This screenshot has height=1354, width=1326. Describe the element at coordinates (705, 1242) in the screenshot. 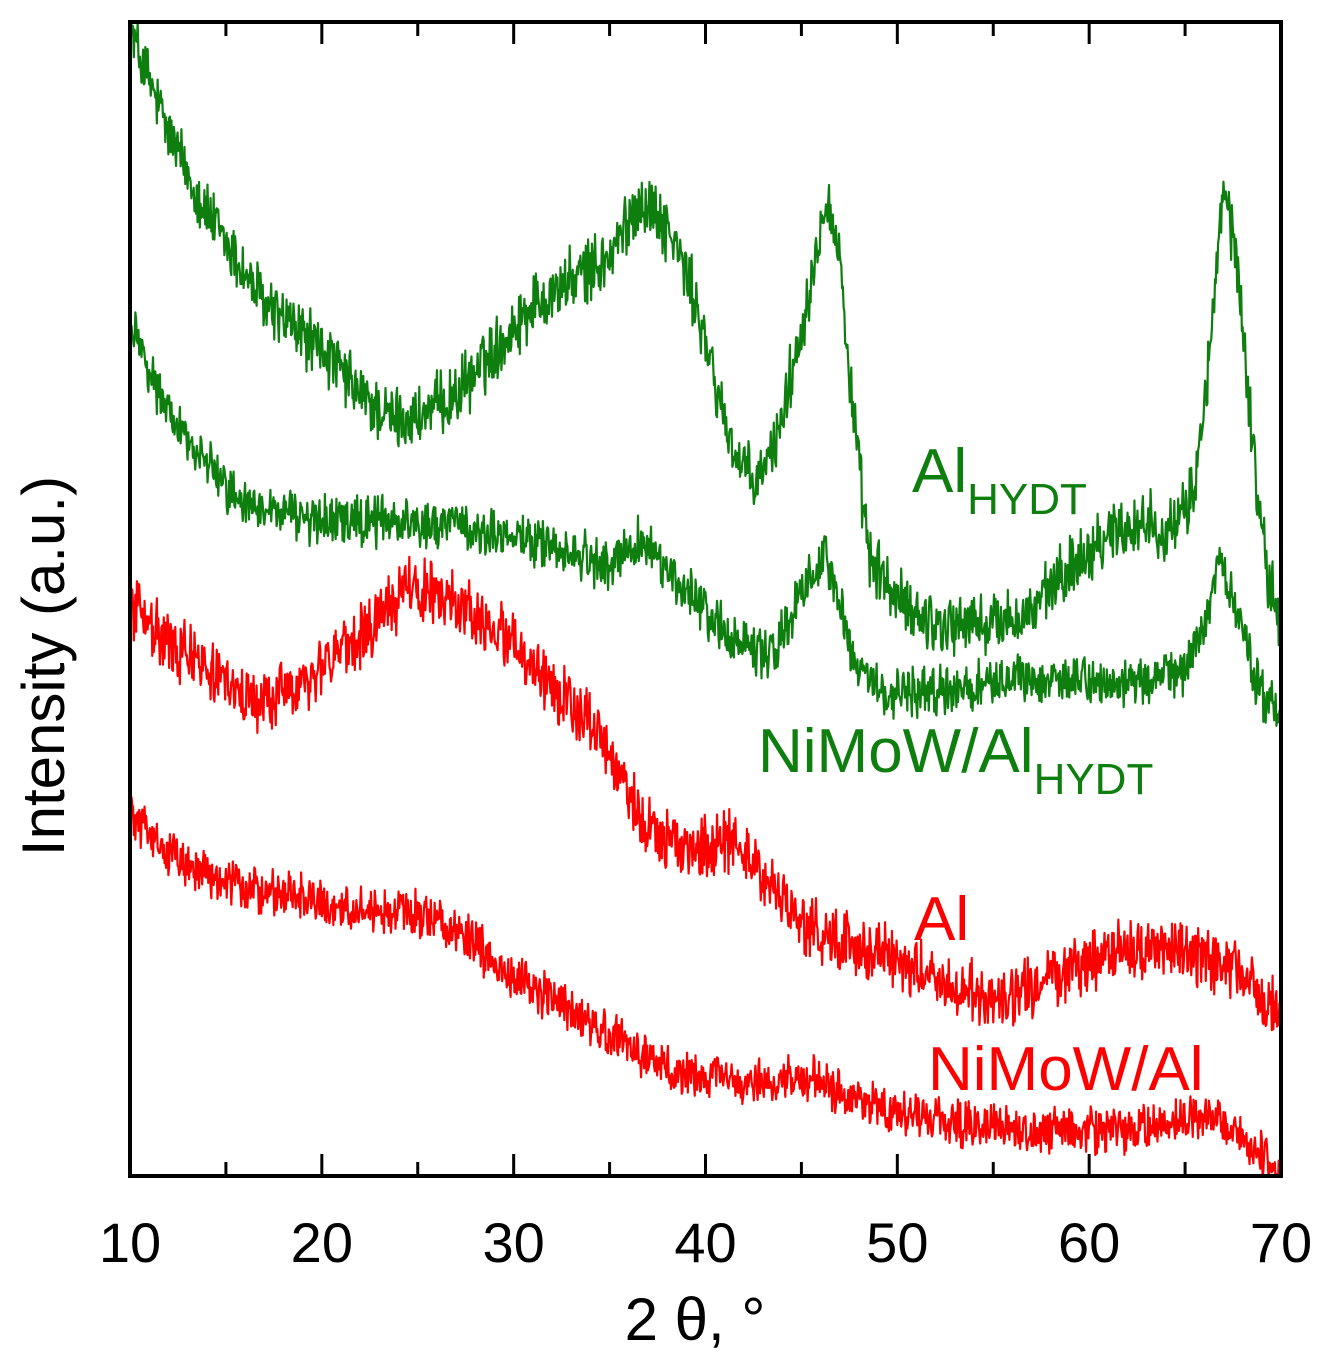

I see `x-tick-label-40: 40` at that location.